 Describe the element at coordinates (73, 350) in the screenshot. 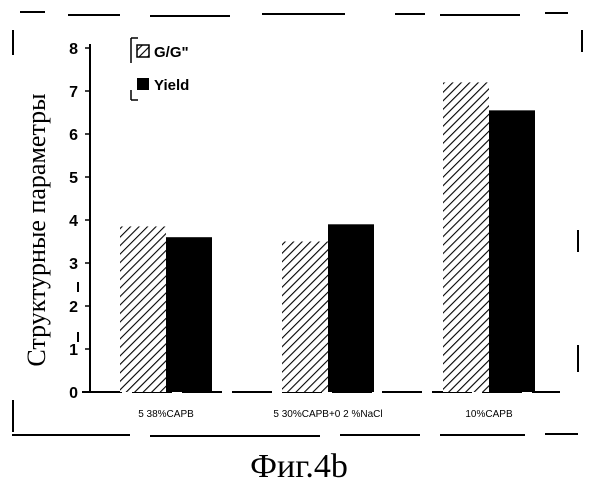

I see `y-tick-label: 1` at that location.